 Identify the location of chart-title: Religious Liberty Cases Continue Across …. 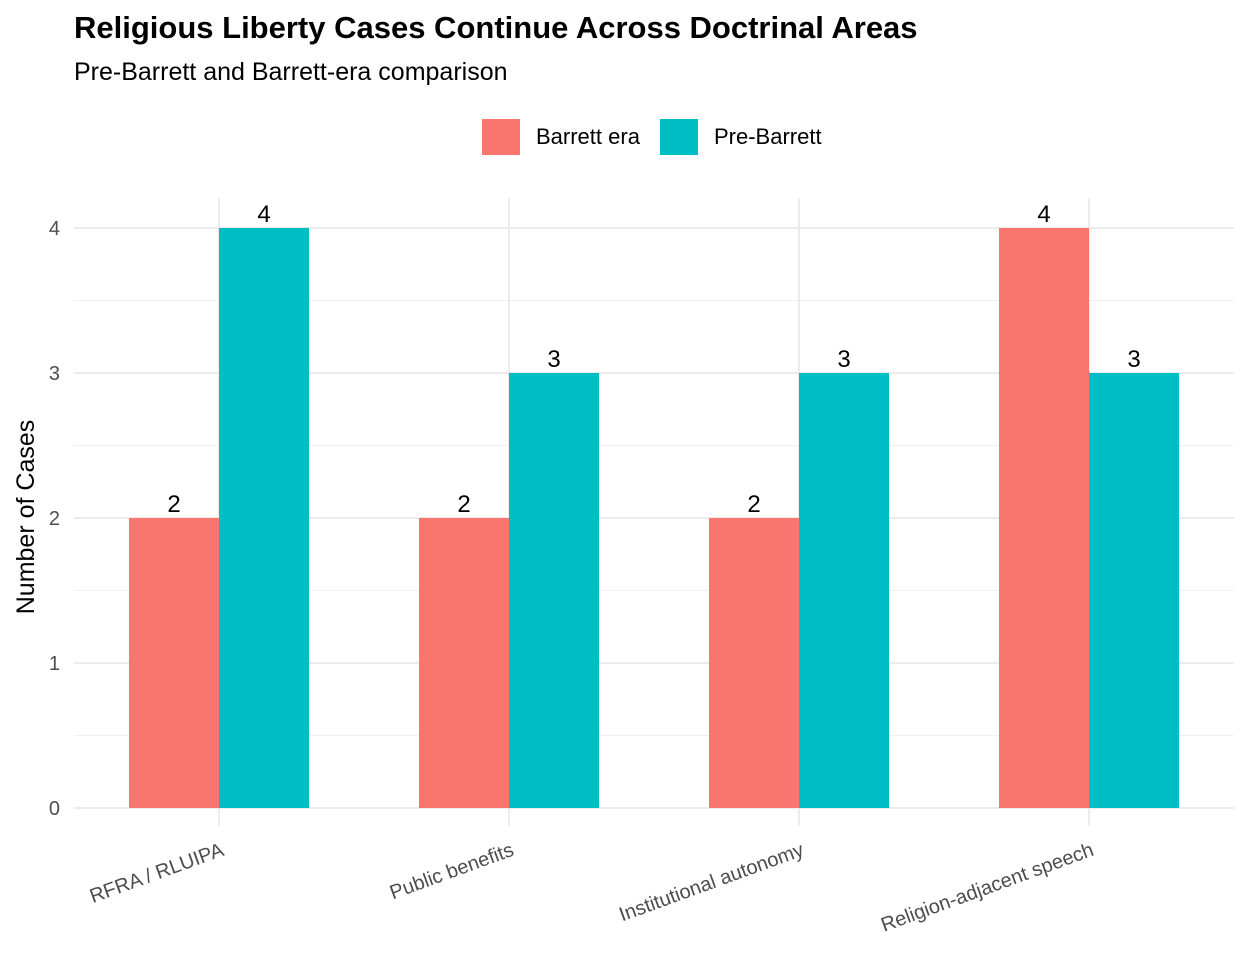
(496, 27).